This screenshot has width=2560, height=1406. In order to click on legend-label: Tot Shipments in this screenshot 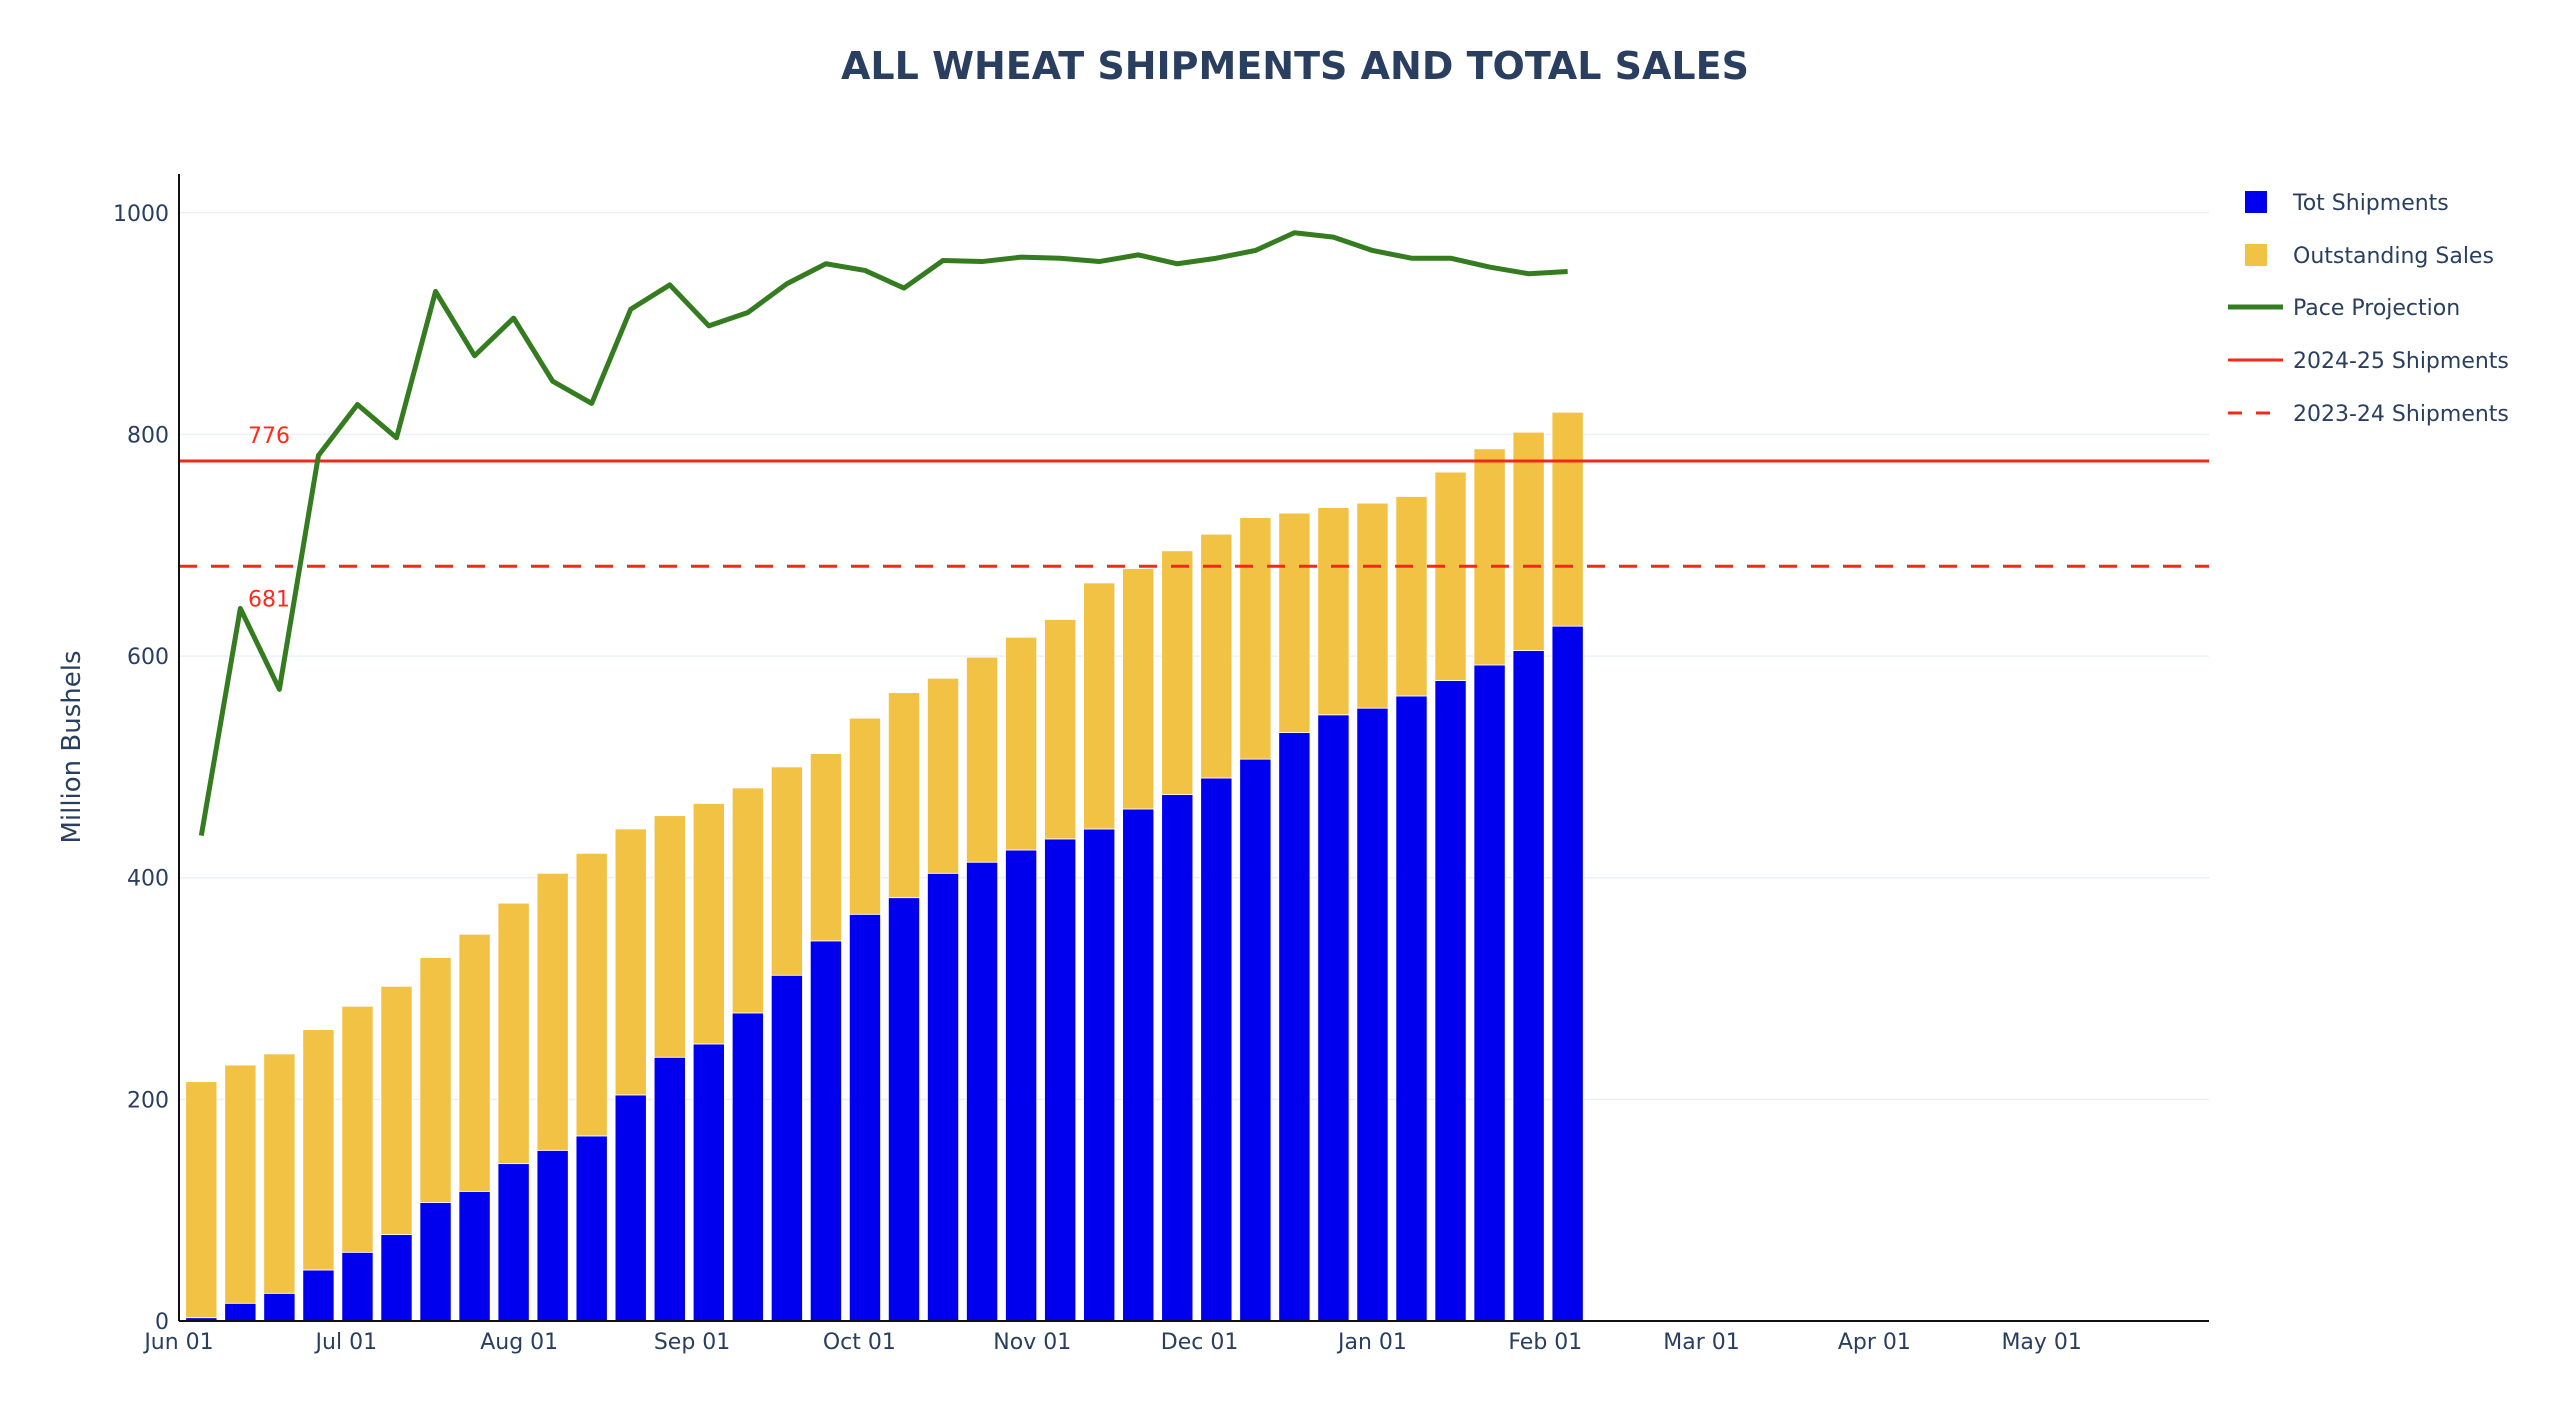, I will do `click(2370, 203)`.